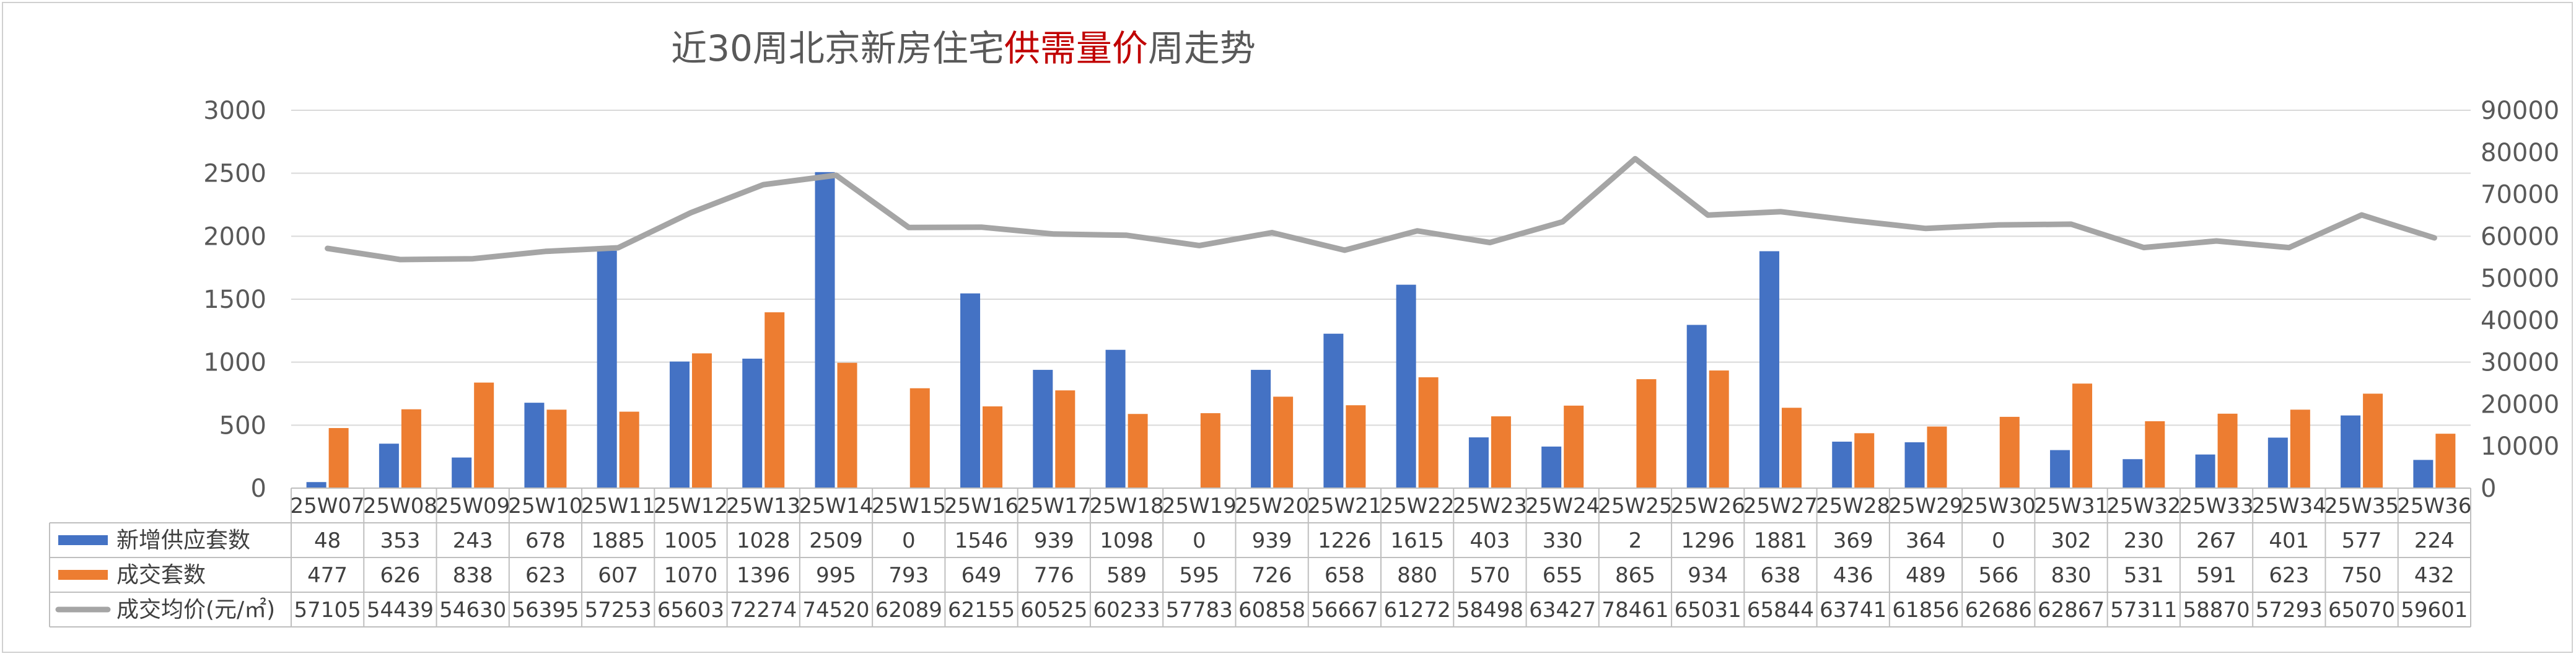 This screenshot has width=2576, height=656. What do you see at coordinates (1054, 506) in the screenshot?
I see `category-label: 25W17` at bounding box center [1054, 506].